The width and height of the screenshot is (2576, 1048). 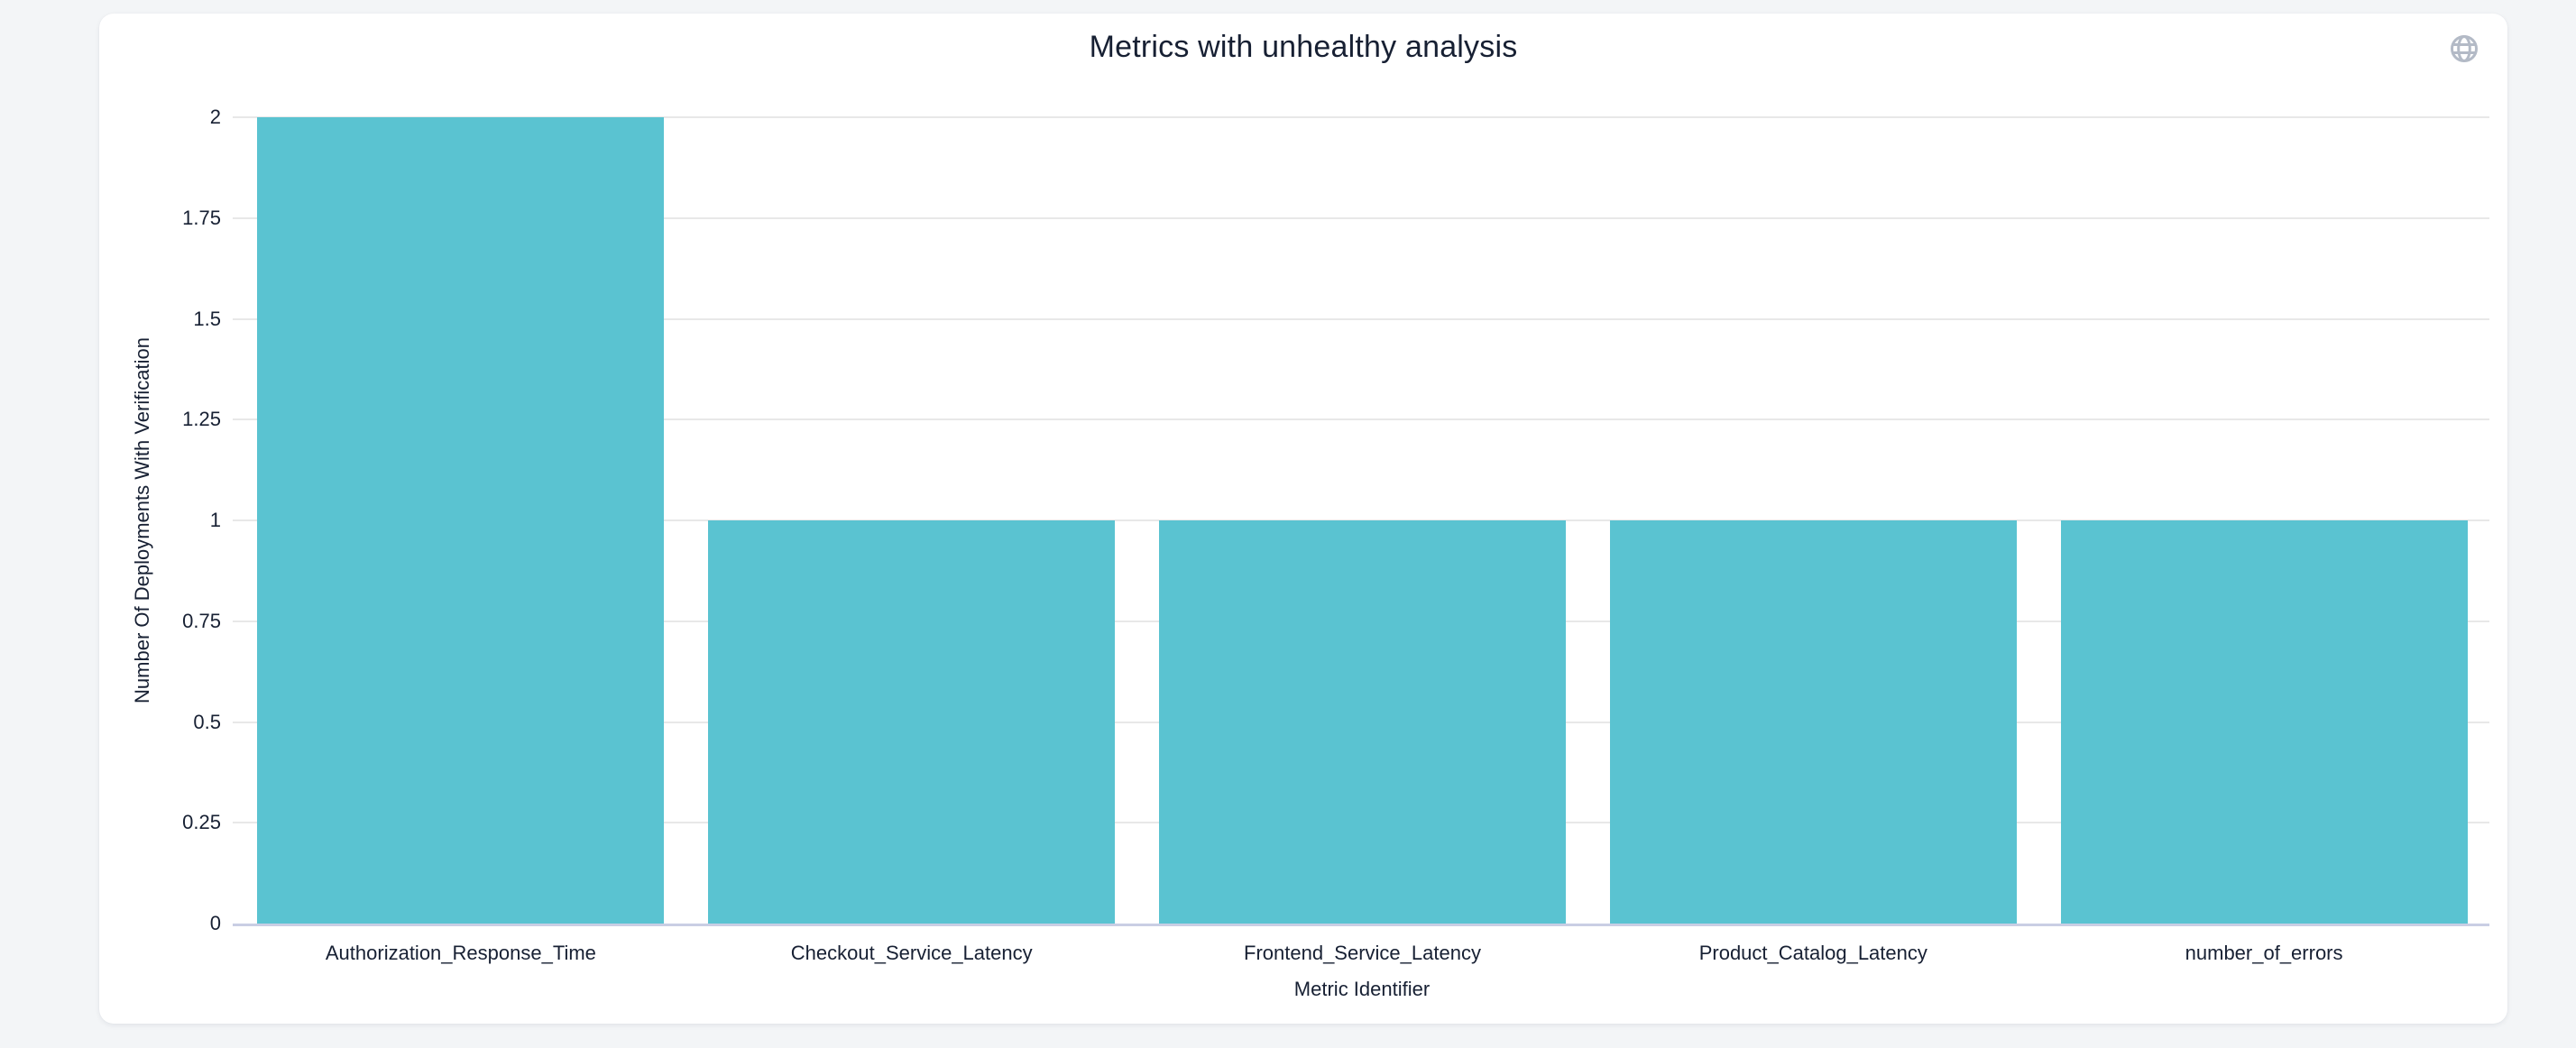 What do you see at coordinates (461, 953) in the screenshot?
I see `x-tick-label: Authorization_Response_Time` at bounding box center [461, 953].